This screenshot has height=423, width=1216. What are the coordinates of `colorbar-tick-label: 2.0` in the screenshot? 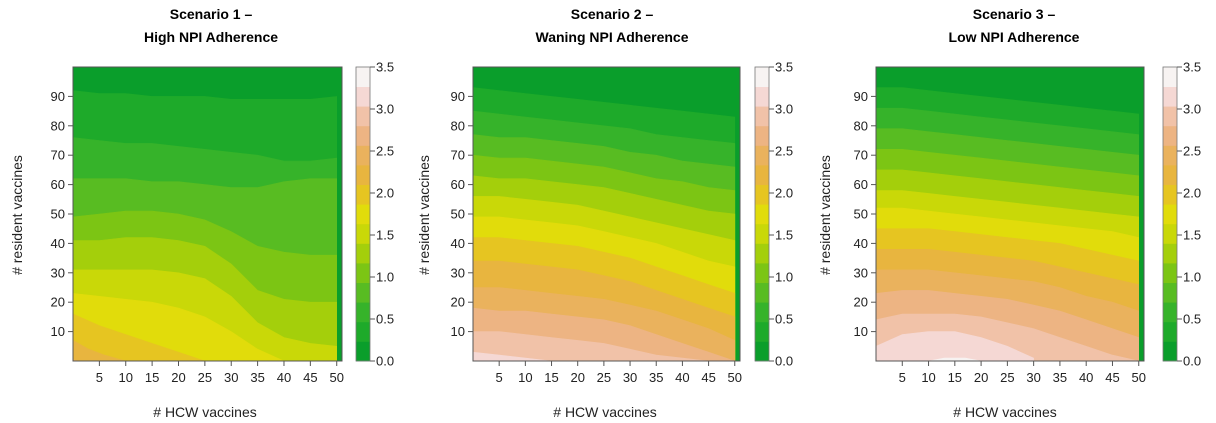 It's located at (1192, 193).